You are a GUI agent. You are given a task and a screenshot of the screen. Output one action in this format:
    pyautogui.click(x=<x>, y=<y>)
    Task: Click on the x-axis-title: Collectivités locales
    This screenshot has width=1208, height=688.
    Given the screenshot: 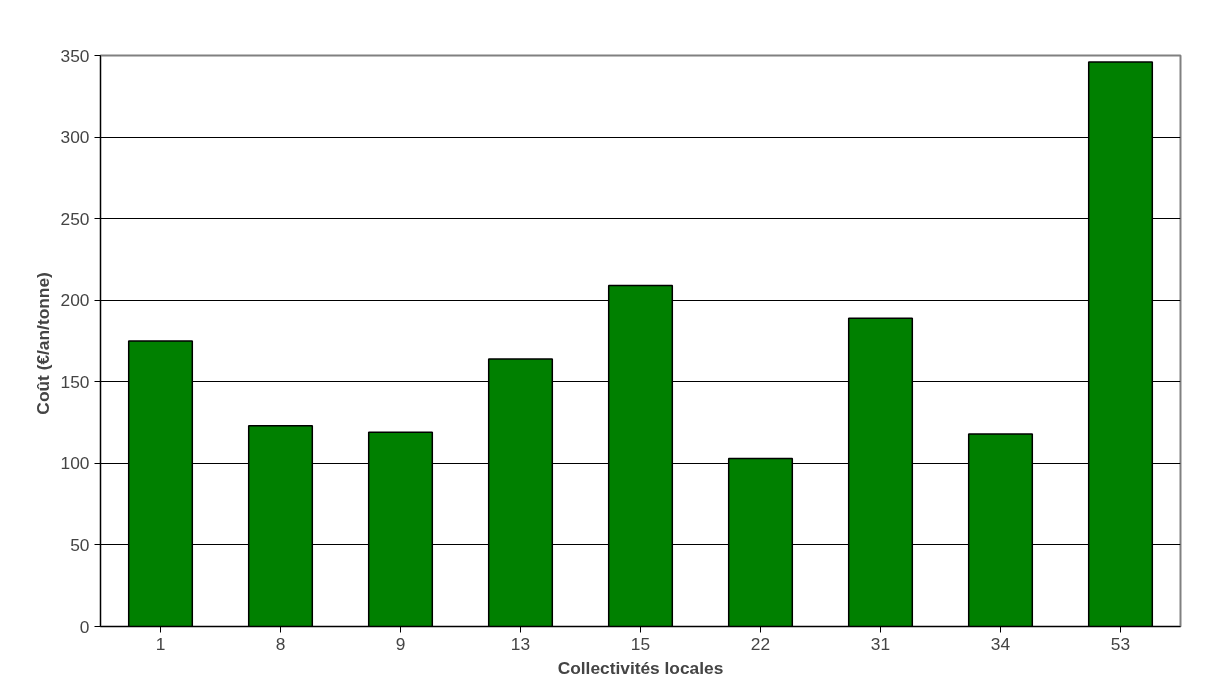 What is the action you would take?
    pyautogui.click(x=640, y=667)
    